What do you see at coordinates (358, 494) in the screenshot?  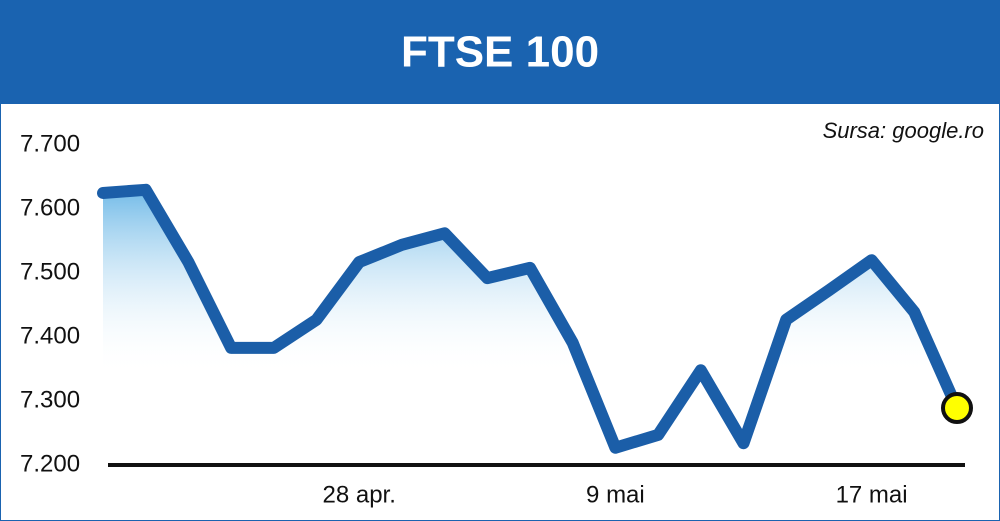 I see `x-tick-label: 28 apr.` at bounding box center [358, 494].